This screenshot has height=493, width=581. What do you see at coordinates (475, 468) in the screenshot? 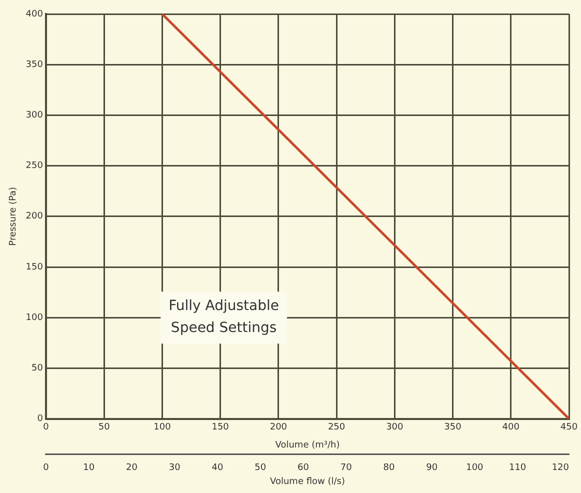
I see `x2-tick-label: 100` at bounding box center [475, 468].